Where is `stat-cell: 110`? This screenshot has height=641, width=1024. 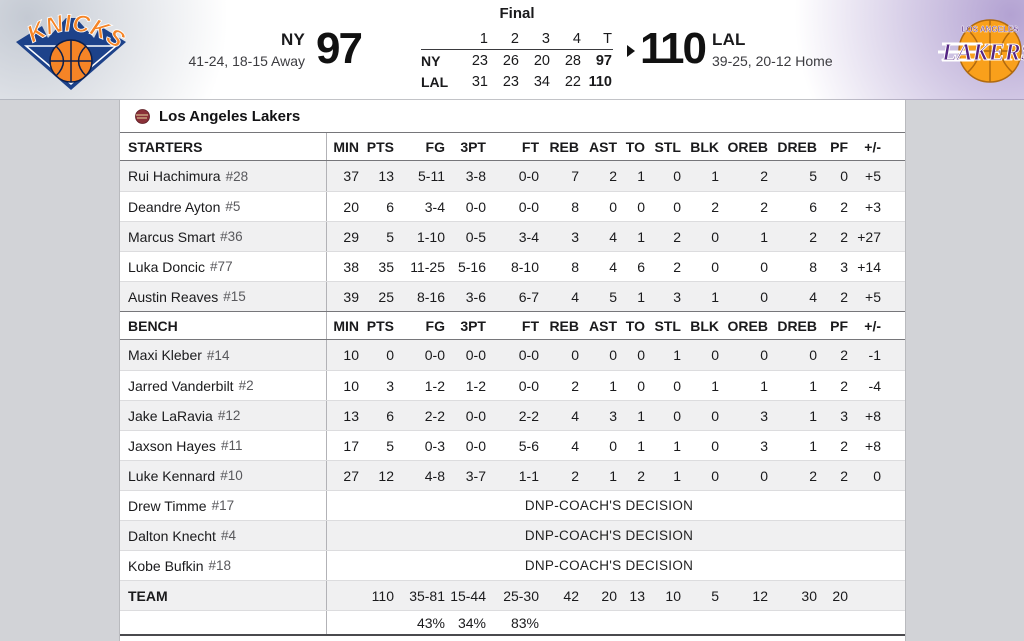 stat-cell: 110 is located at coordinates (382, 595).